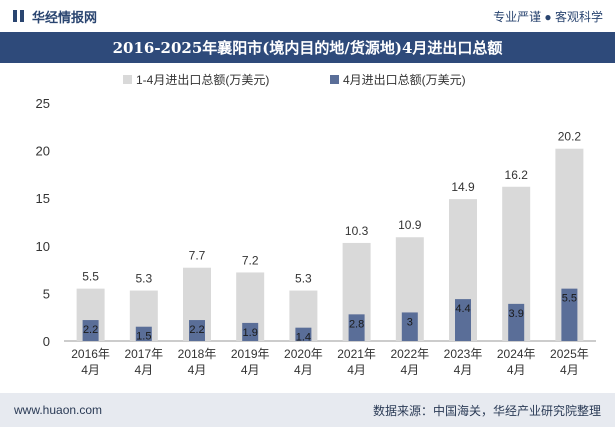  What do you see at coordinates (303, 362) in the screenshot?
I see `x-tick-label: 2020年 4月` at bounding box center [303, 362].